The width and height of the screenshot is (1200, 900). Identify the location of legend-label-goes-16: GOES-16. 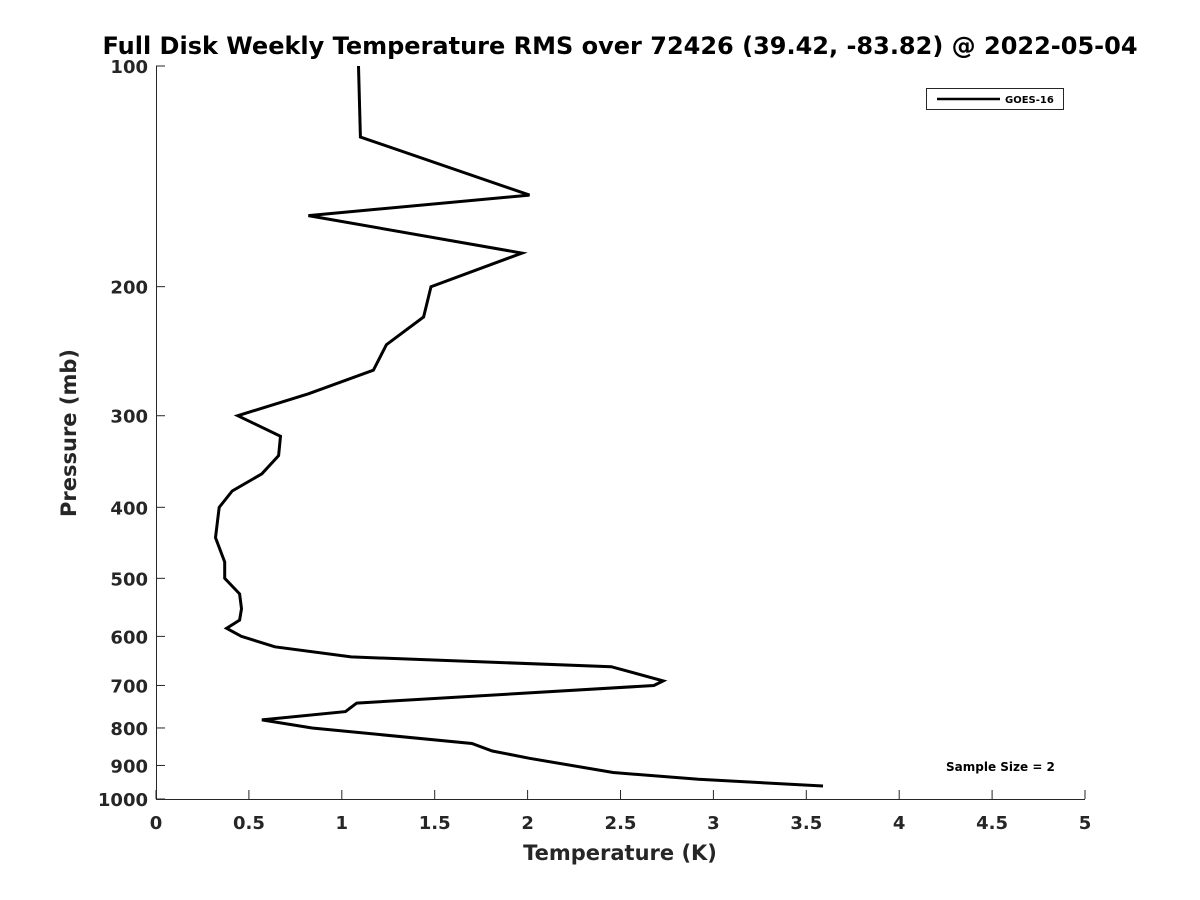
(1029, 100).